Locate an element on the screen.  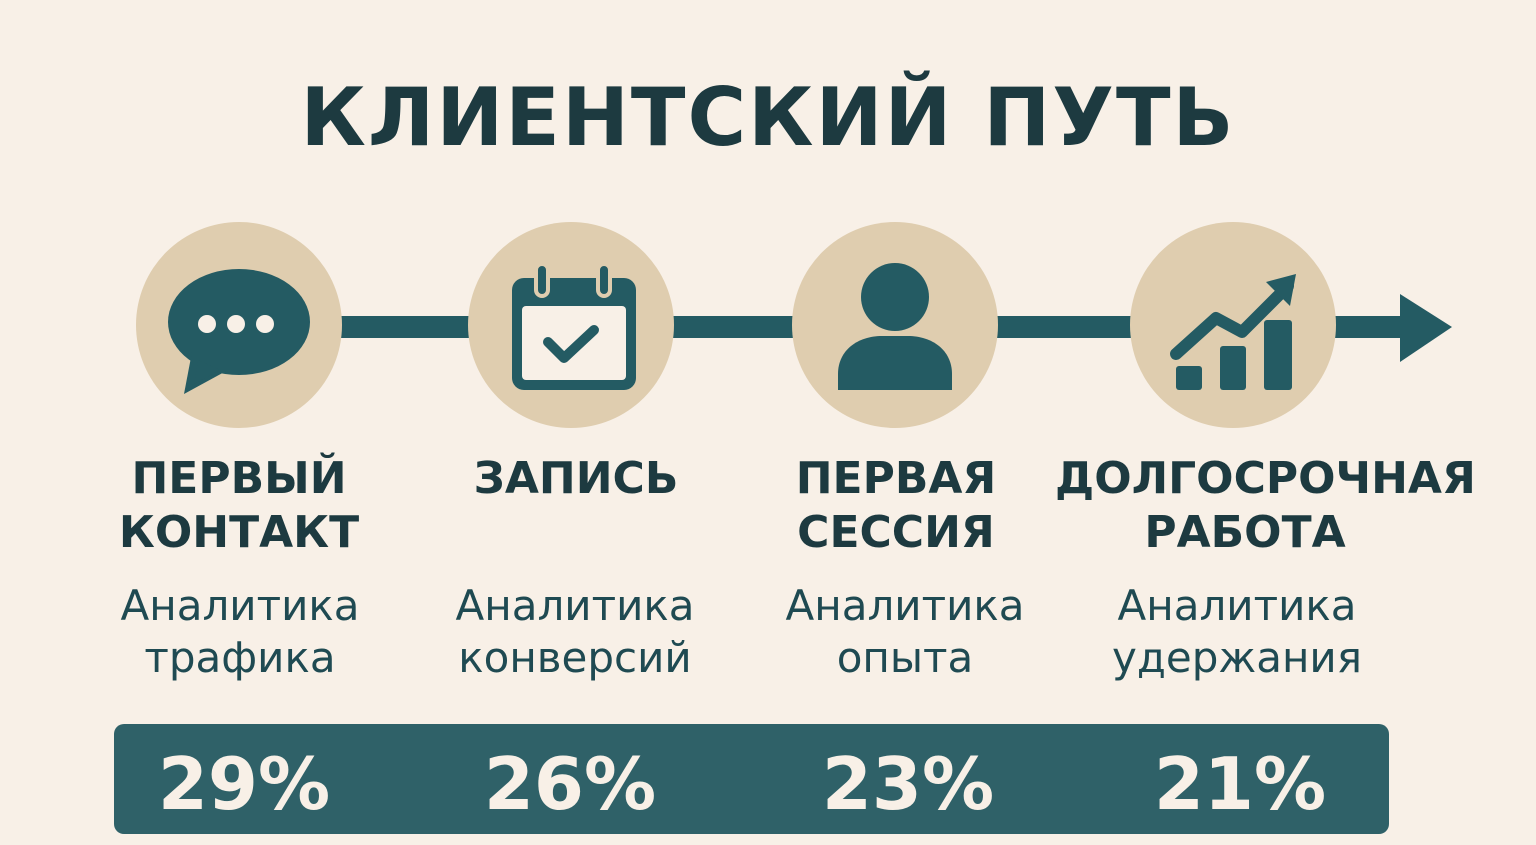
stage-3-circle is located at coordinates (895, 325).